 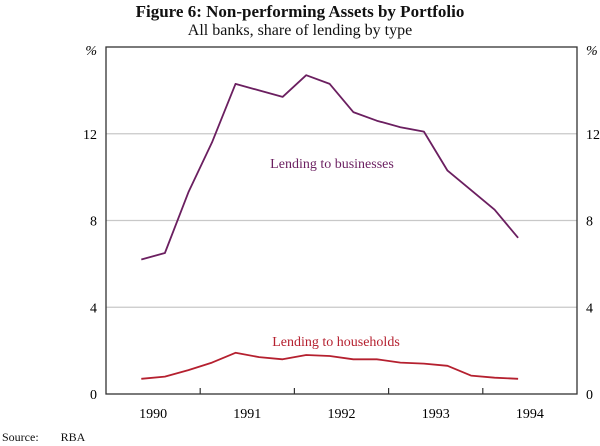 What do you see at coordinates (589, 308) in the screenshot?
I see `y-tick-label-right: 4` at bounding box center [589, 308].